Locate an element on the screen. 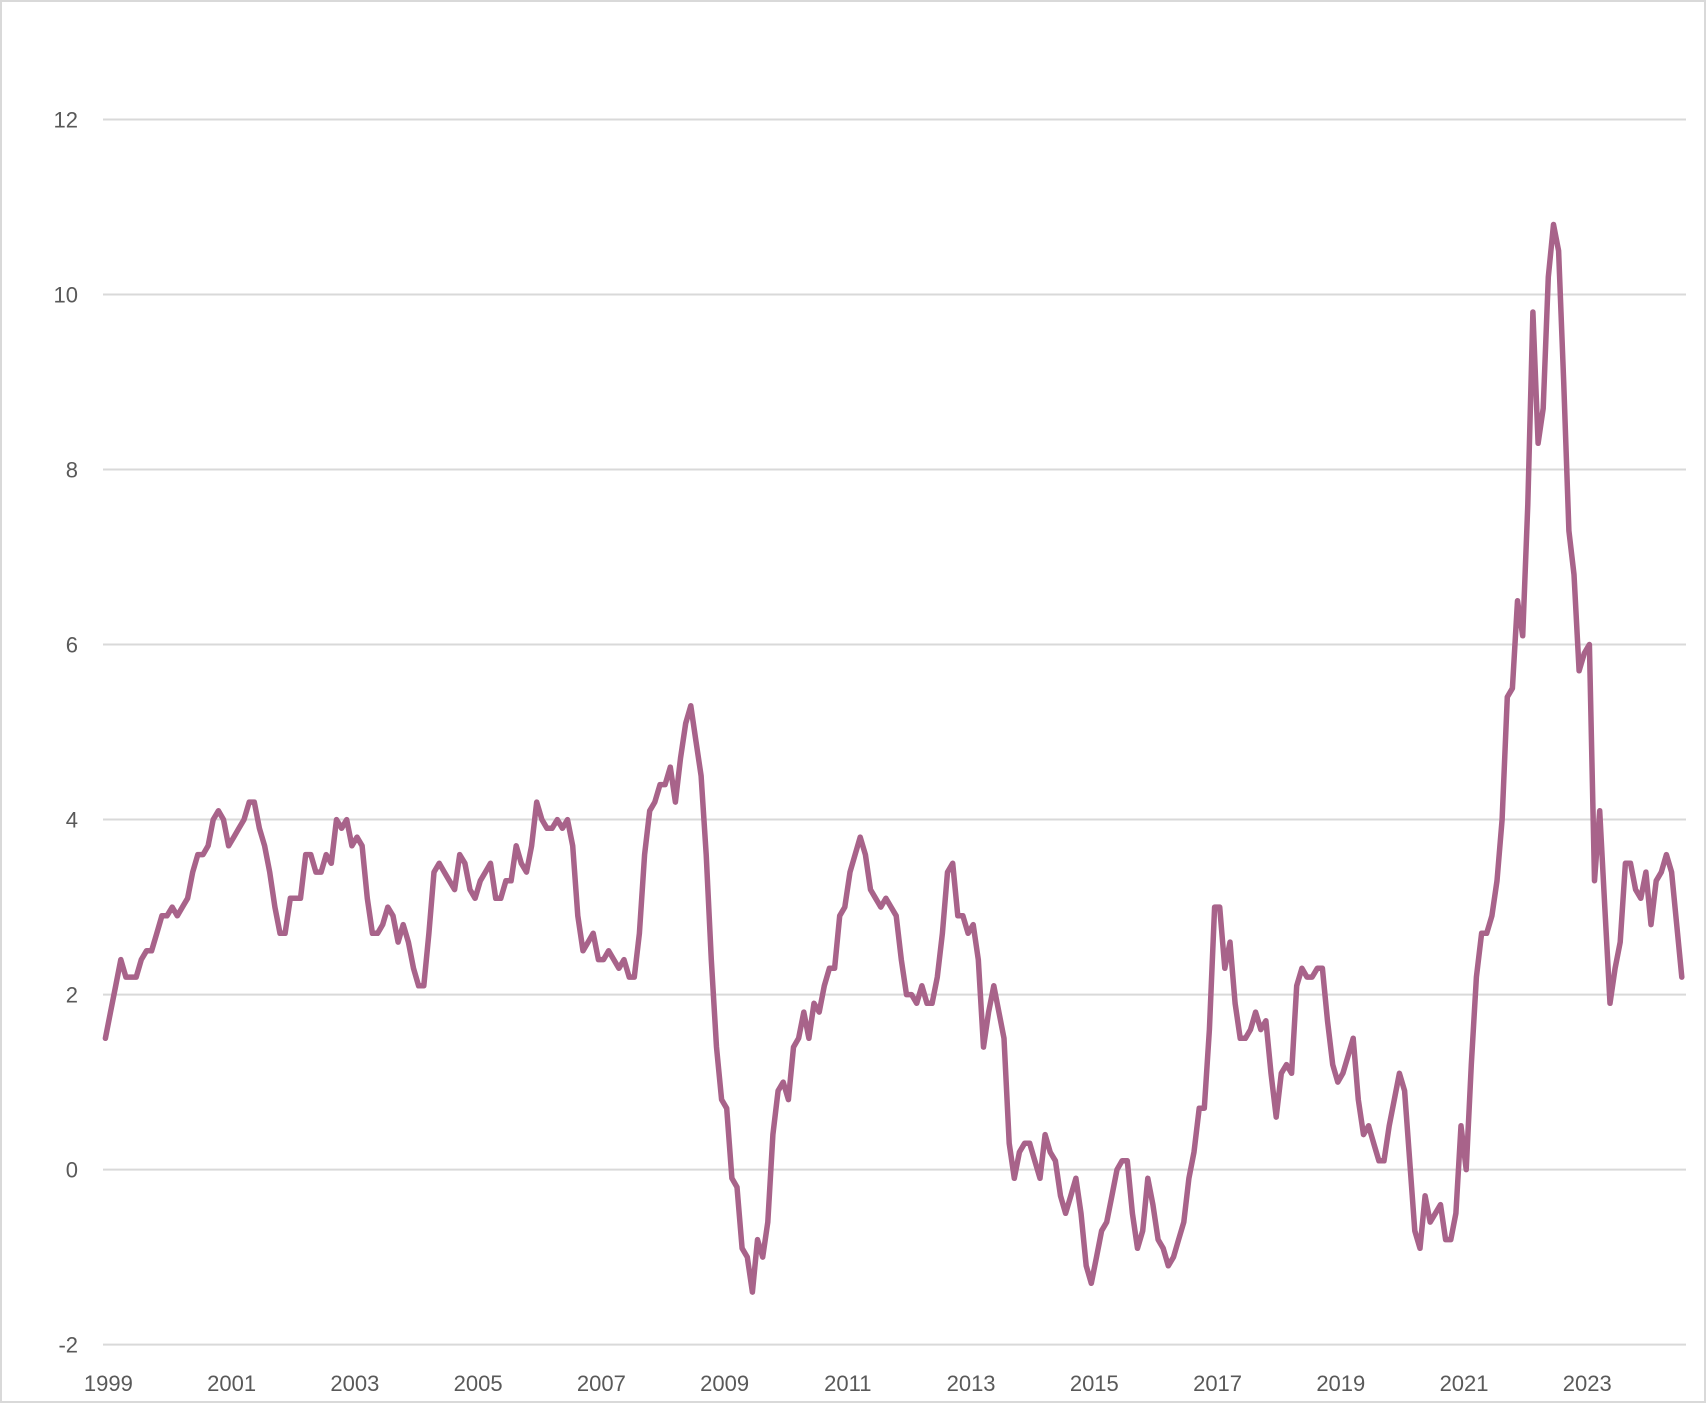 The height and width of the screenshot is (1403, 1706). x-tick-label: 2005 is located at coordinates (478, 1383).